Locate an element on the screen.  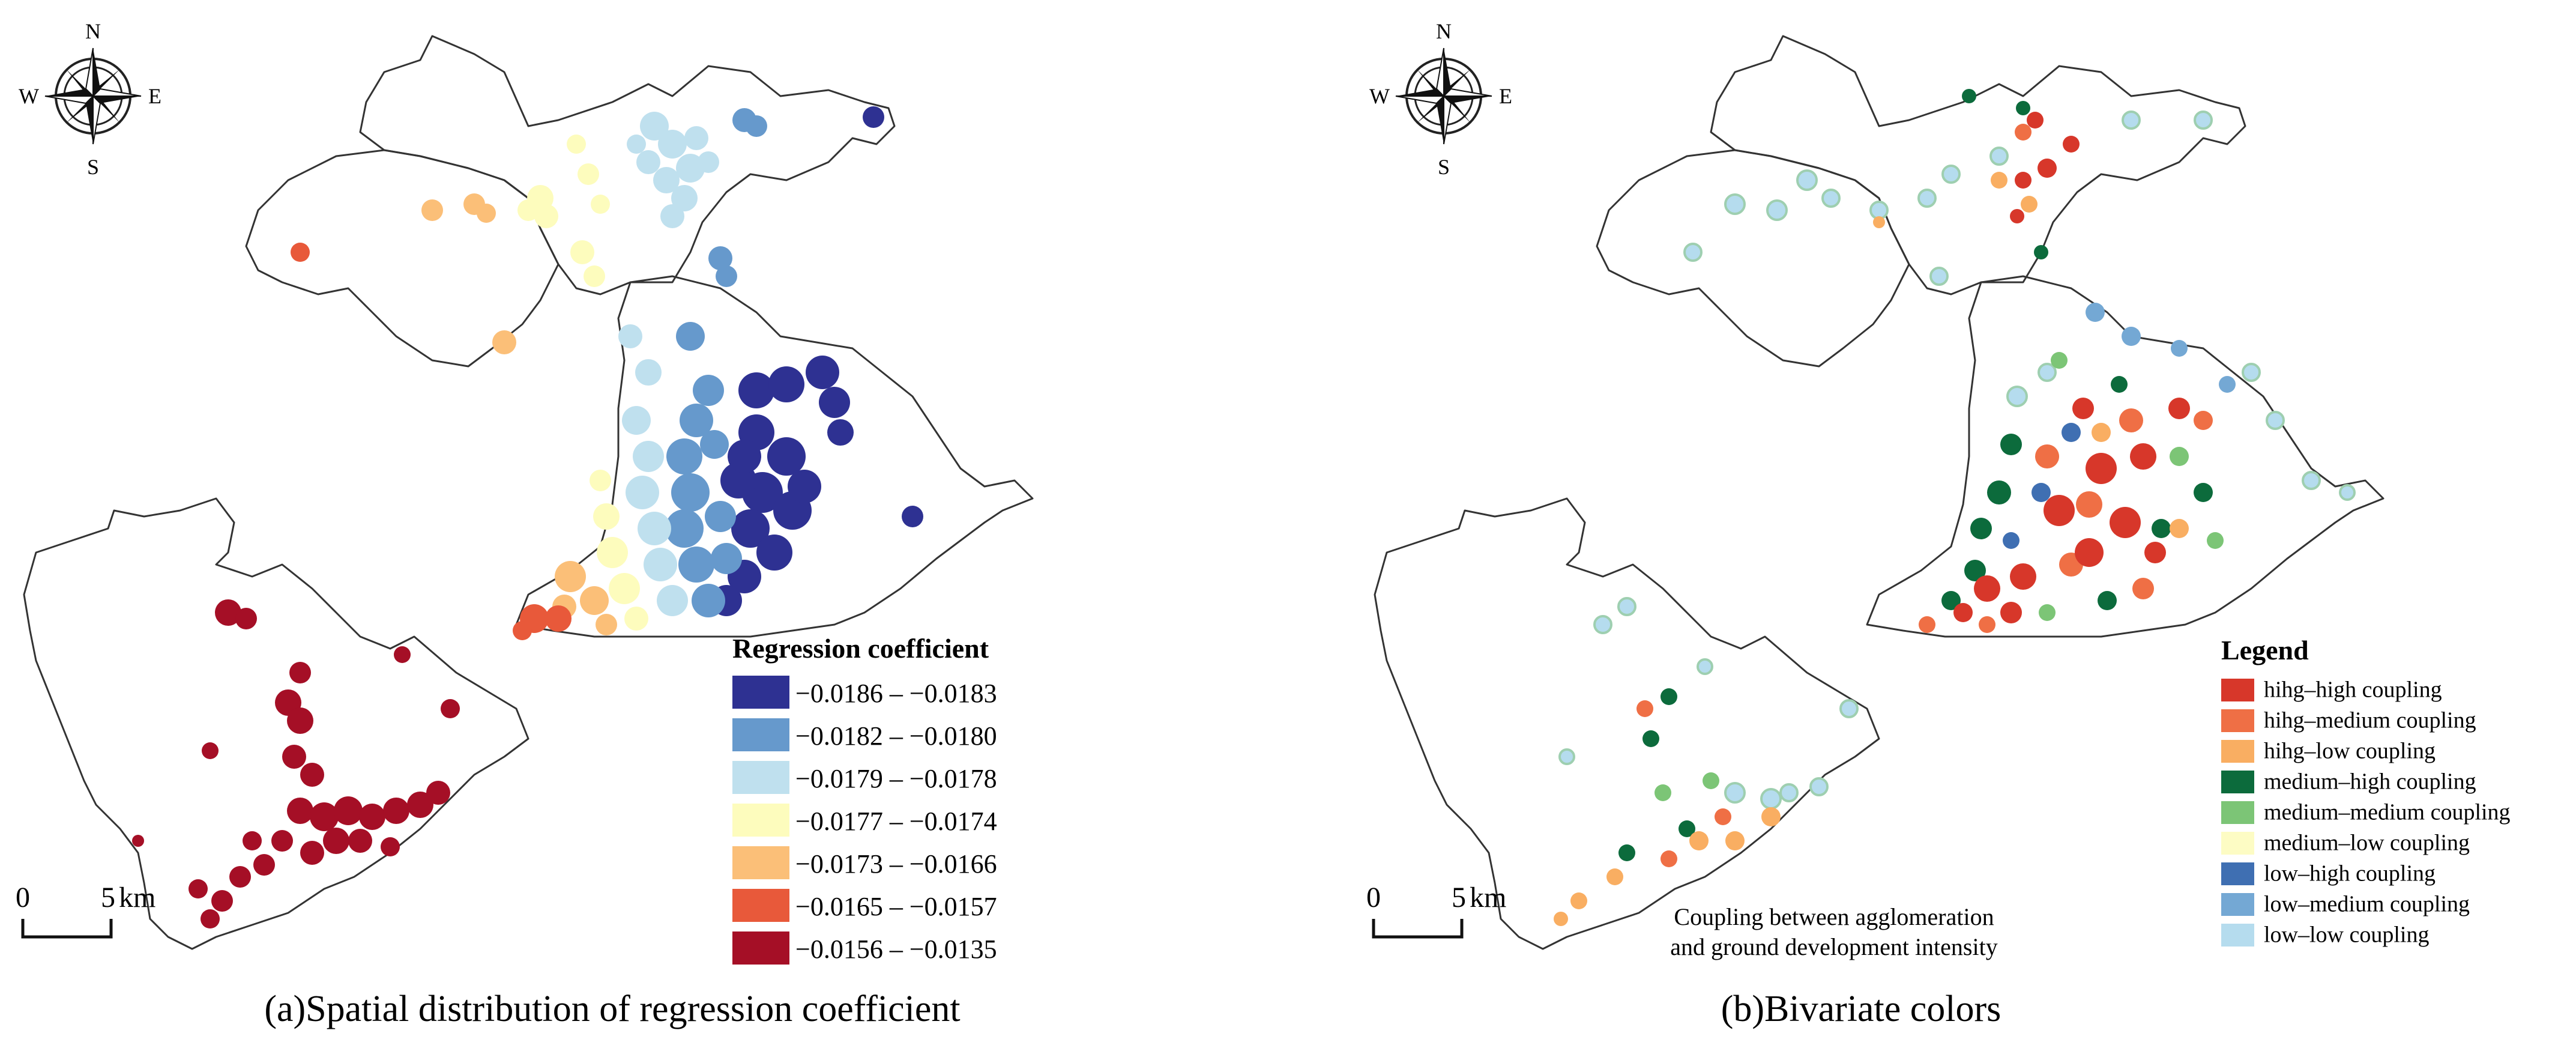
legend-a-item-label: −0.0186 – −0.0183 is located at coordinates (896, 693).